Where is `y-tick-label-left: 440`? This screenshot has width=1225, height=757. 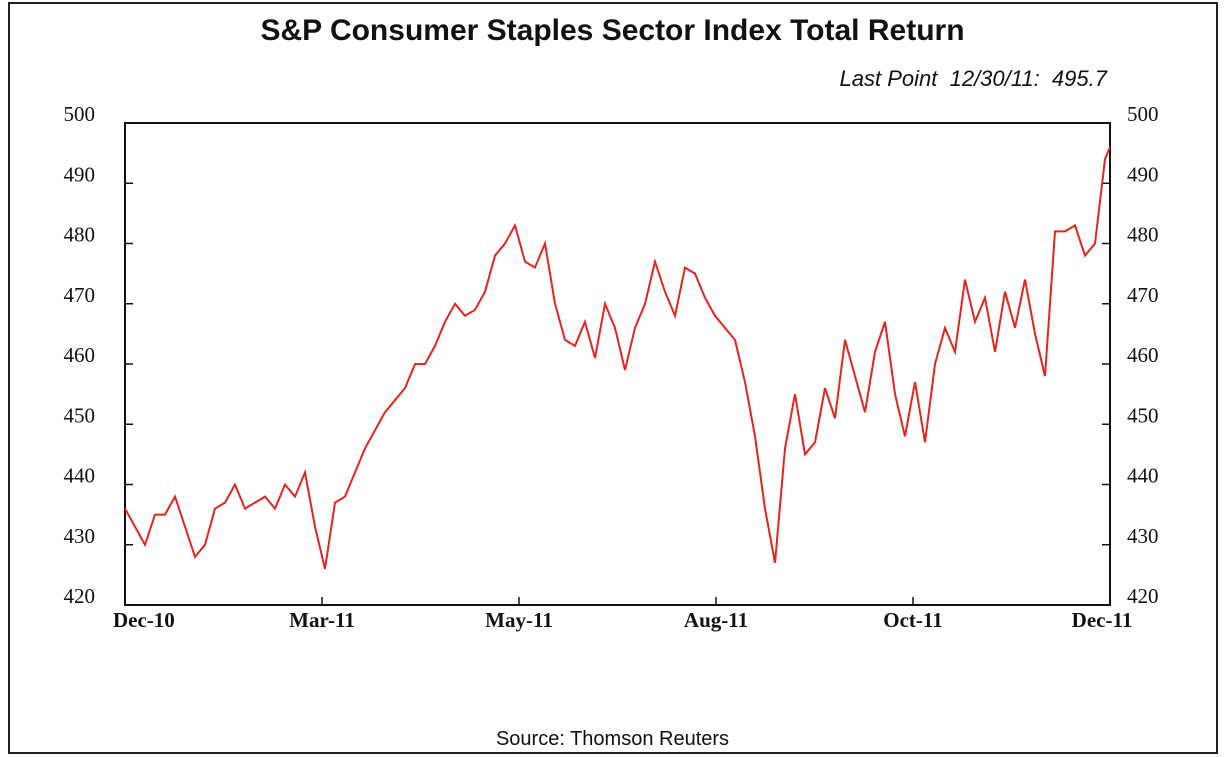
y-tick-label-left: 440 is located at coordinates (80, 476).